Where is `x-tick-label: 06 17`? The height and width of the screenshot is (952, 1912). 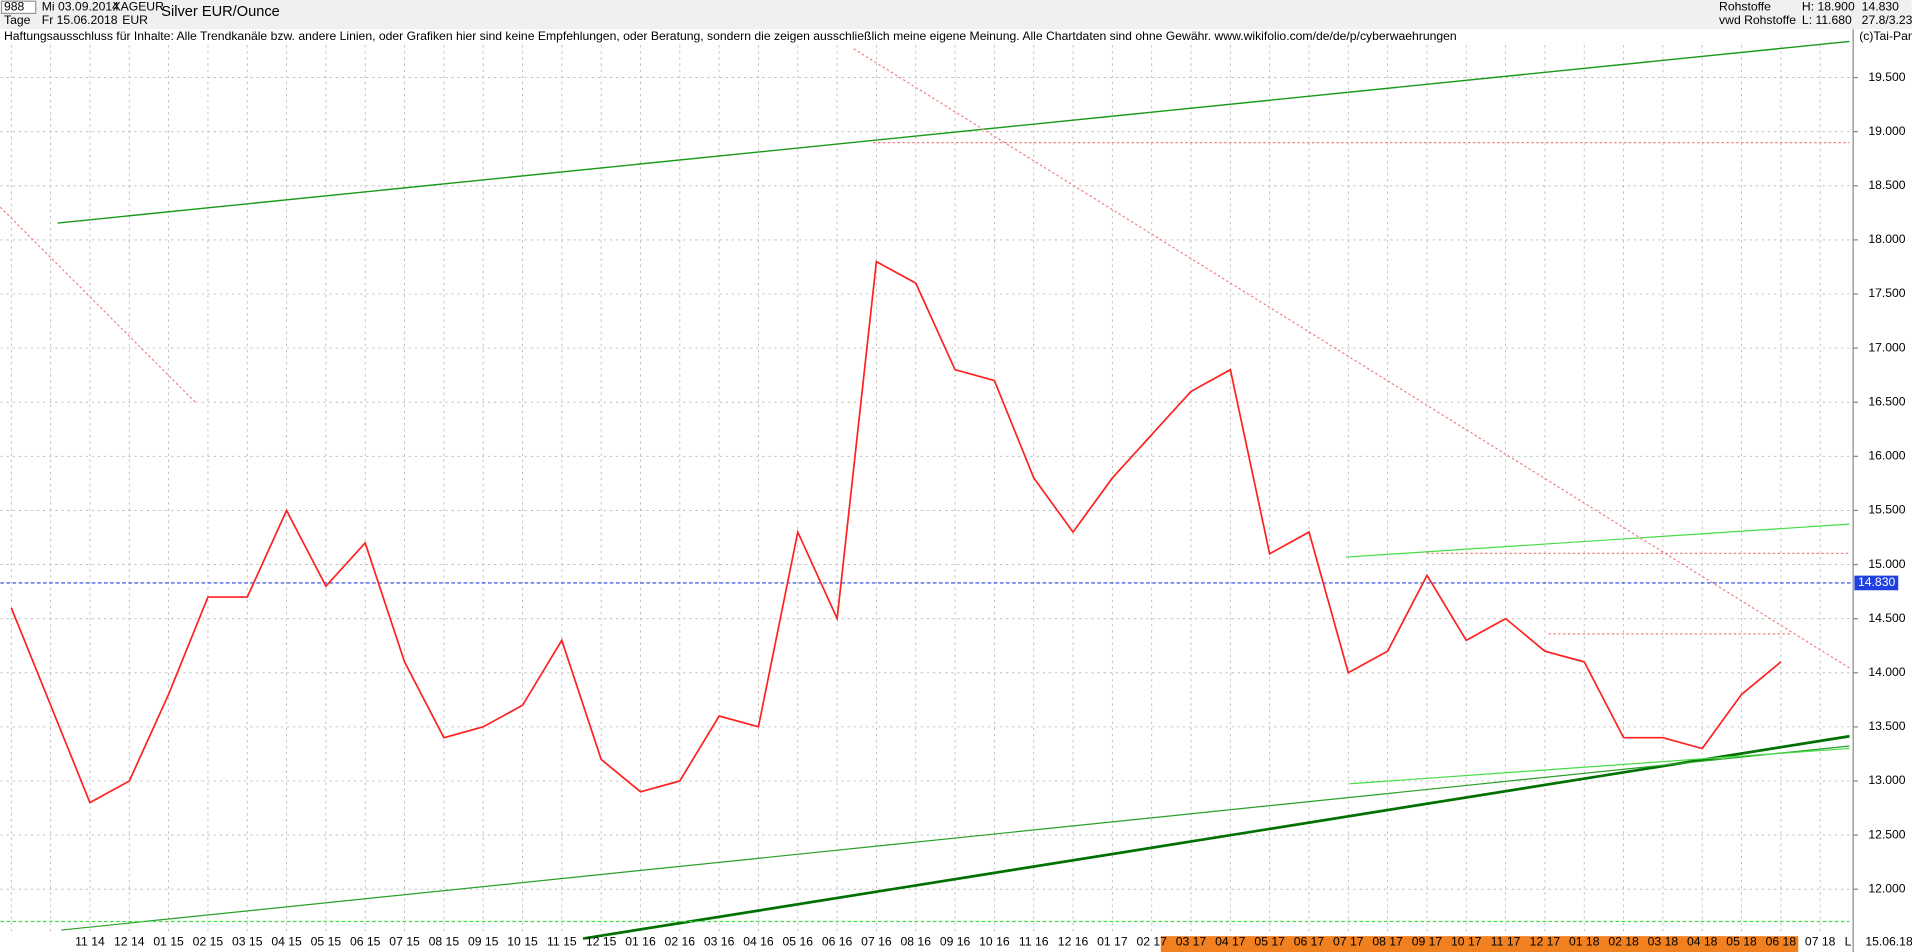
x-tick-label: 06 17 is located at coordinates (1309, 941).